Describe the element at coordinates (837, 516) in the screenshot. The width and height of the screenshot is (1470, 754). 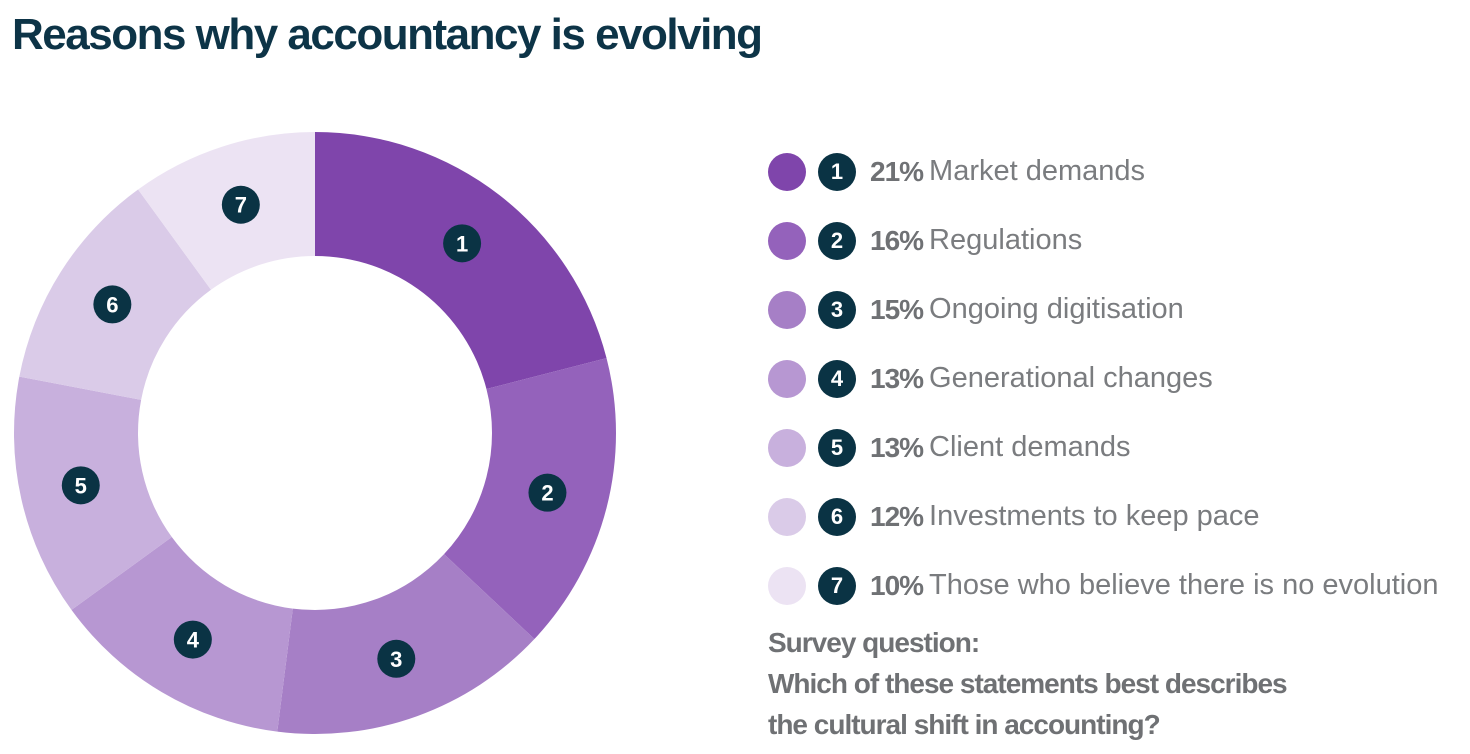
I see `legend-badge: 6` at that location.